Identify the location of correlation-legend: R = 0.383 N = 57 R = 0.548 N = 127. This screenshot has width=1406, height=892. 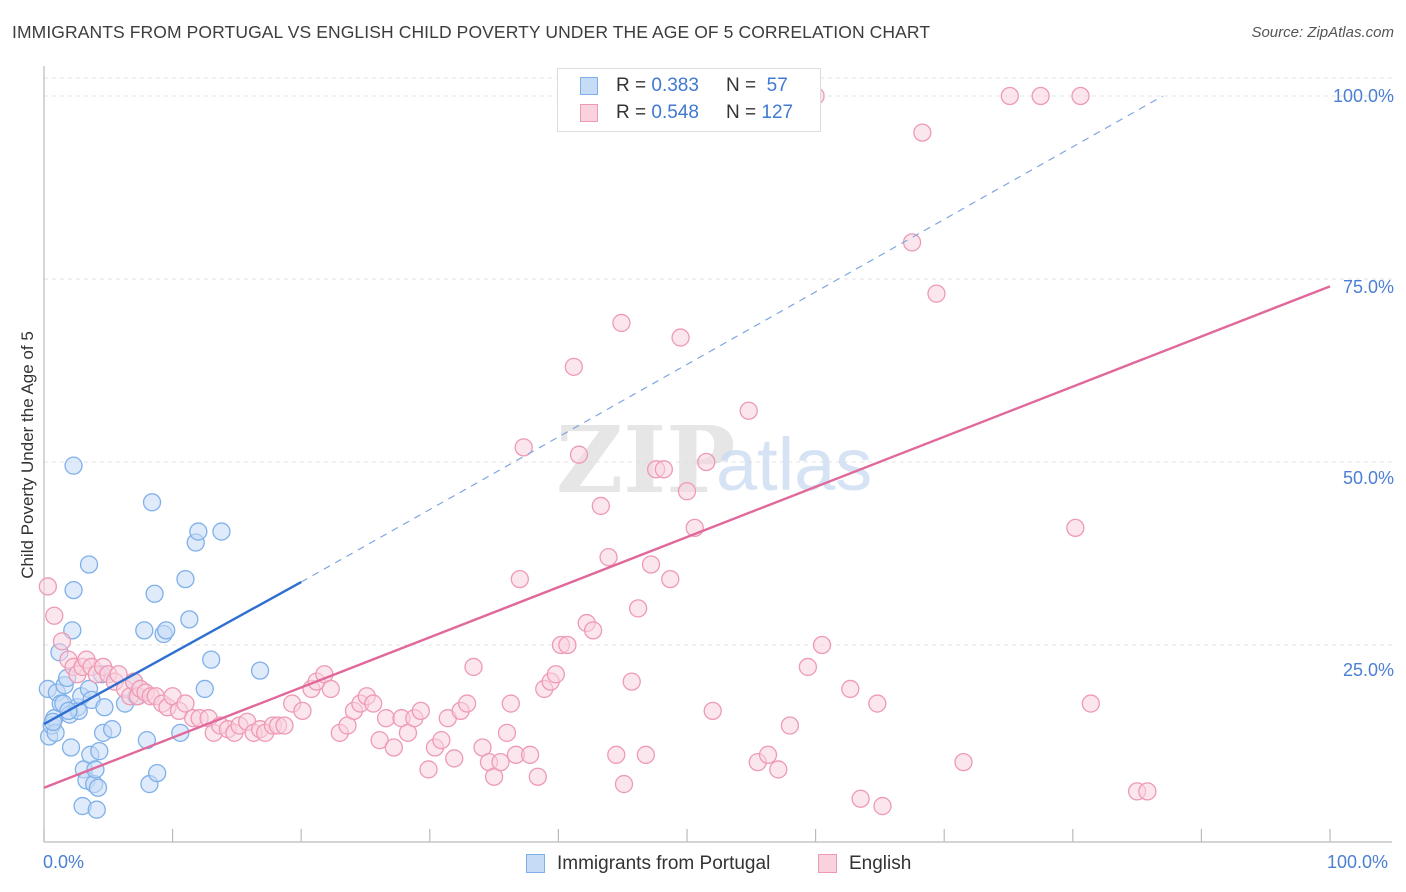
(689, 100).